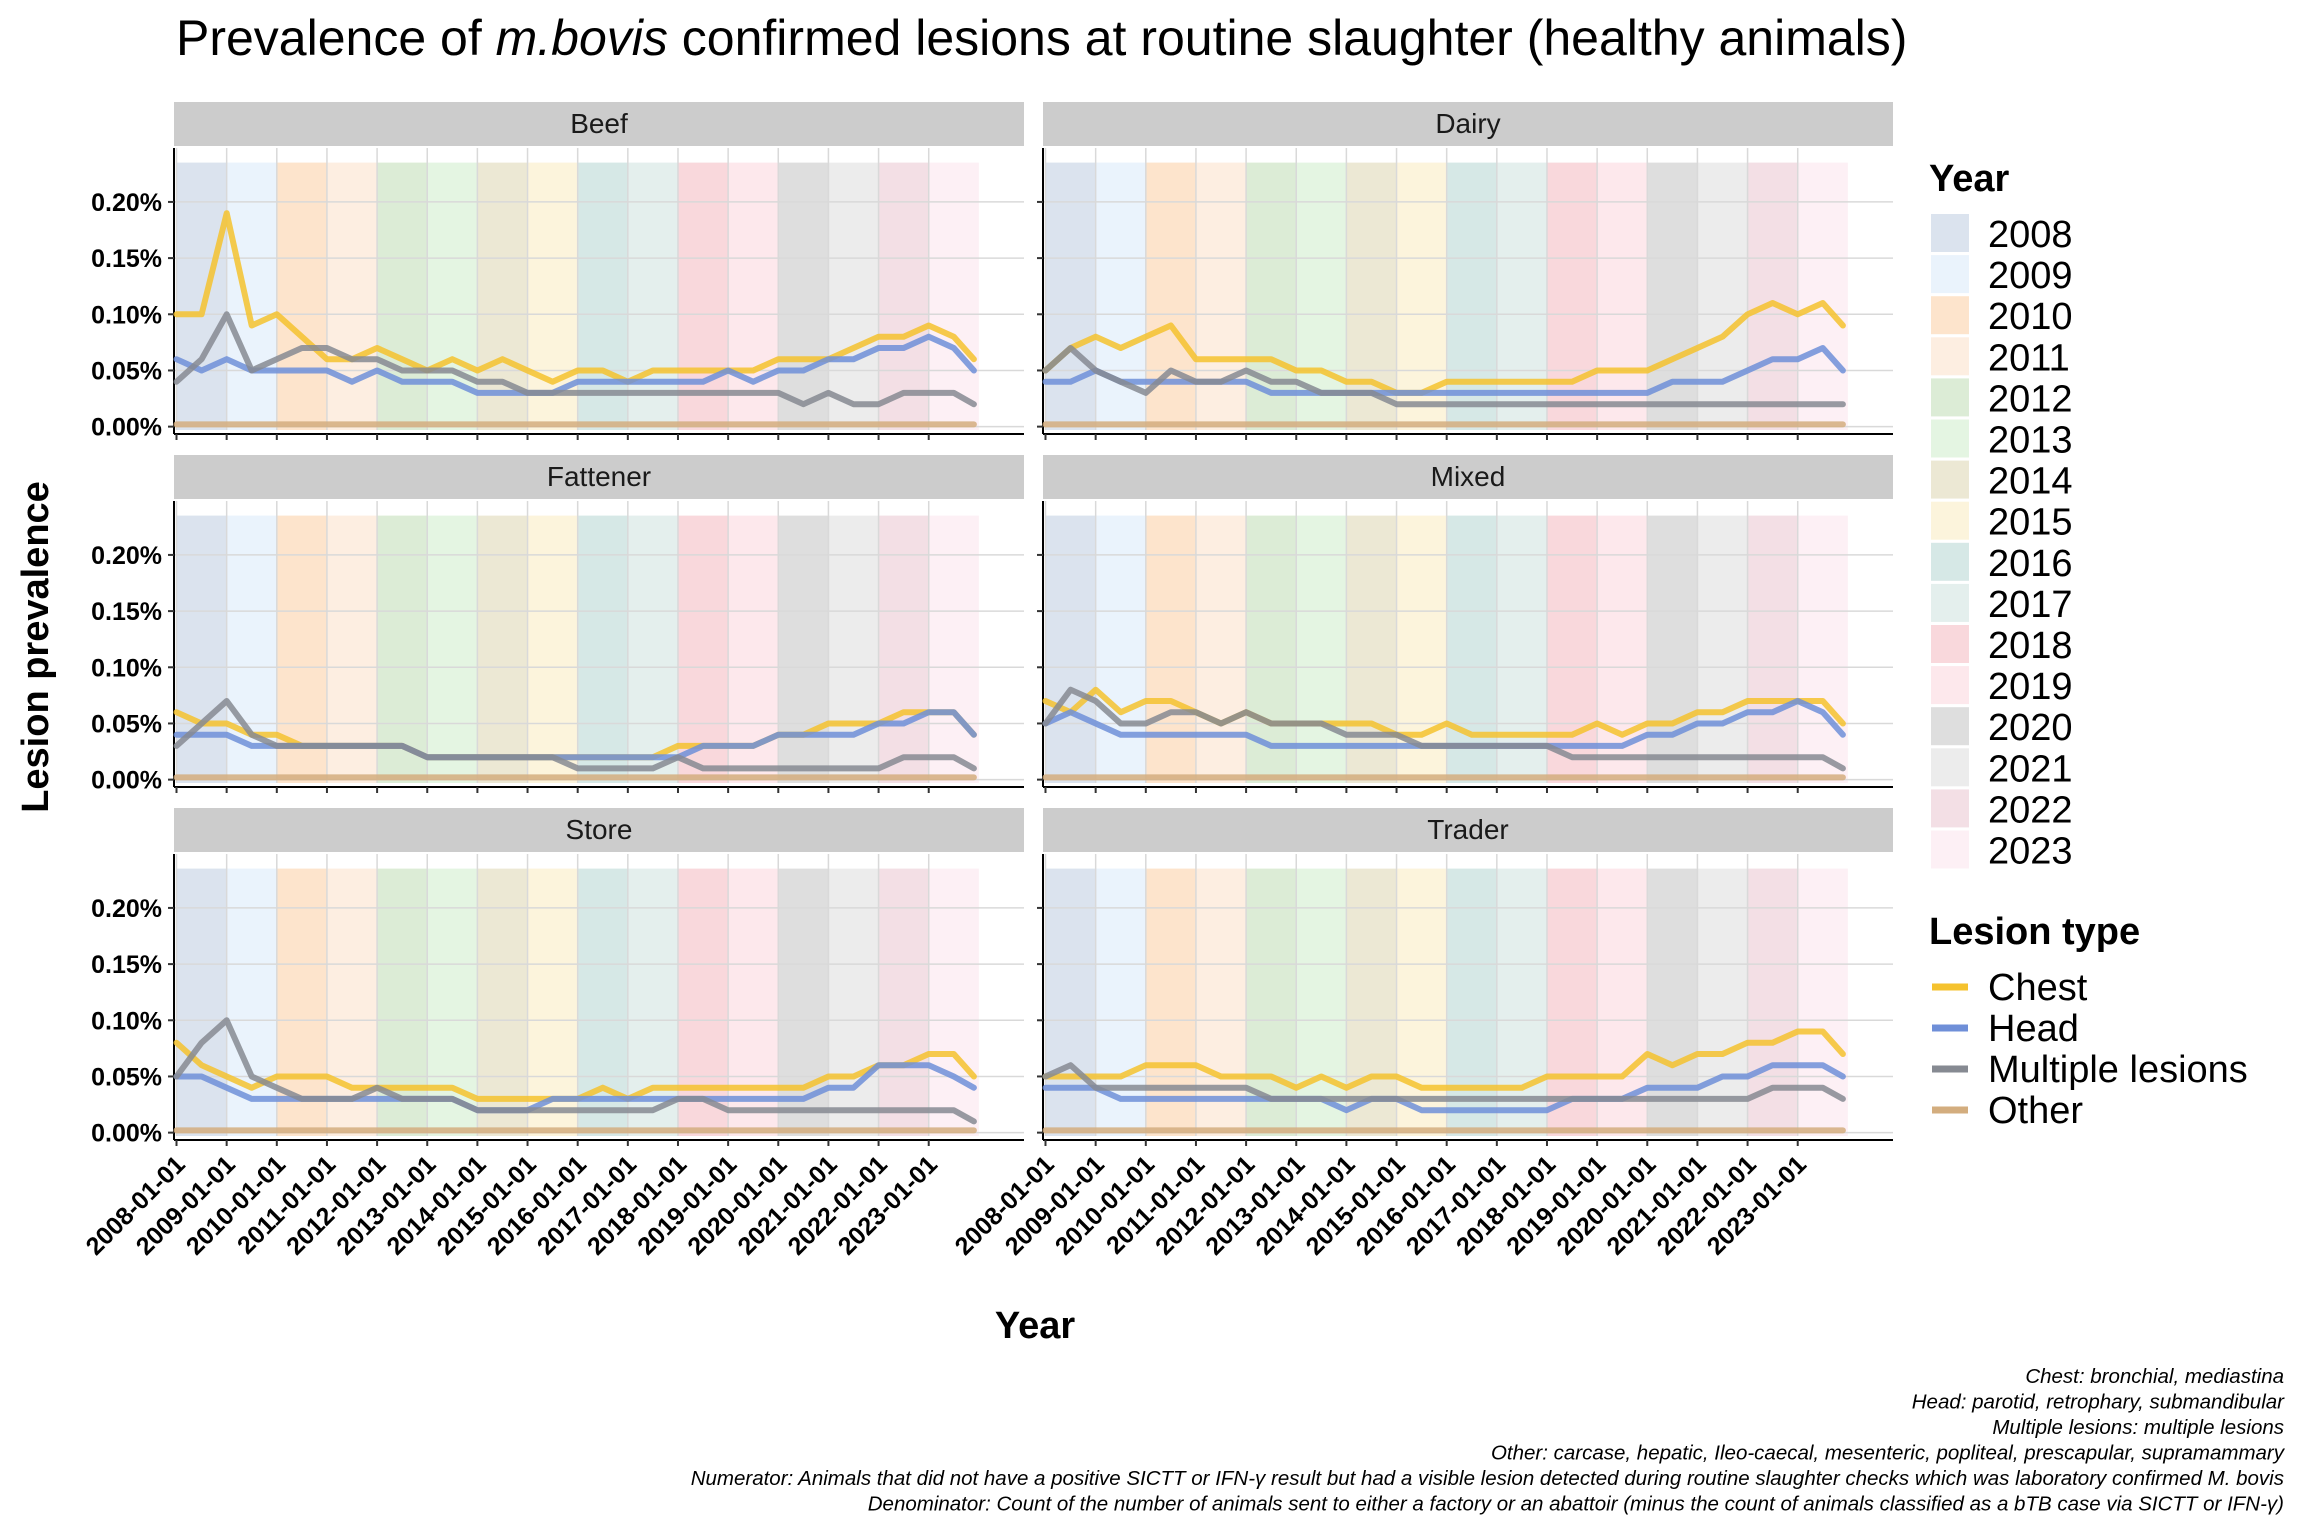 This screenshot has width=2304, height=1536. I want to click on footnote-line: Head: parotid, retrophary, submandibular, so click(2098, 1402).